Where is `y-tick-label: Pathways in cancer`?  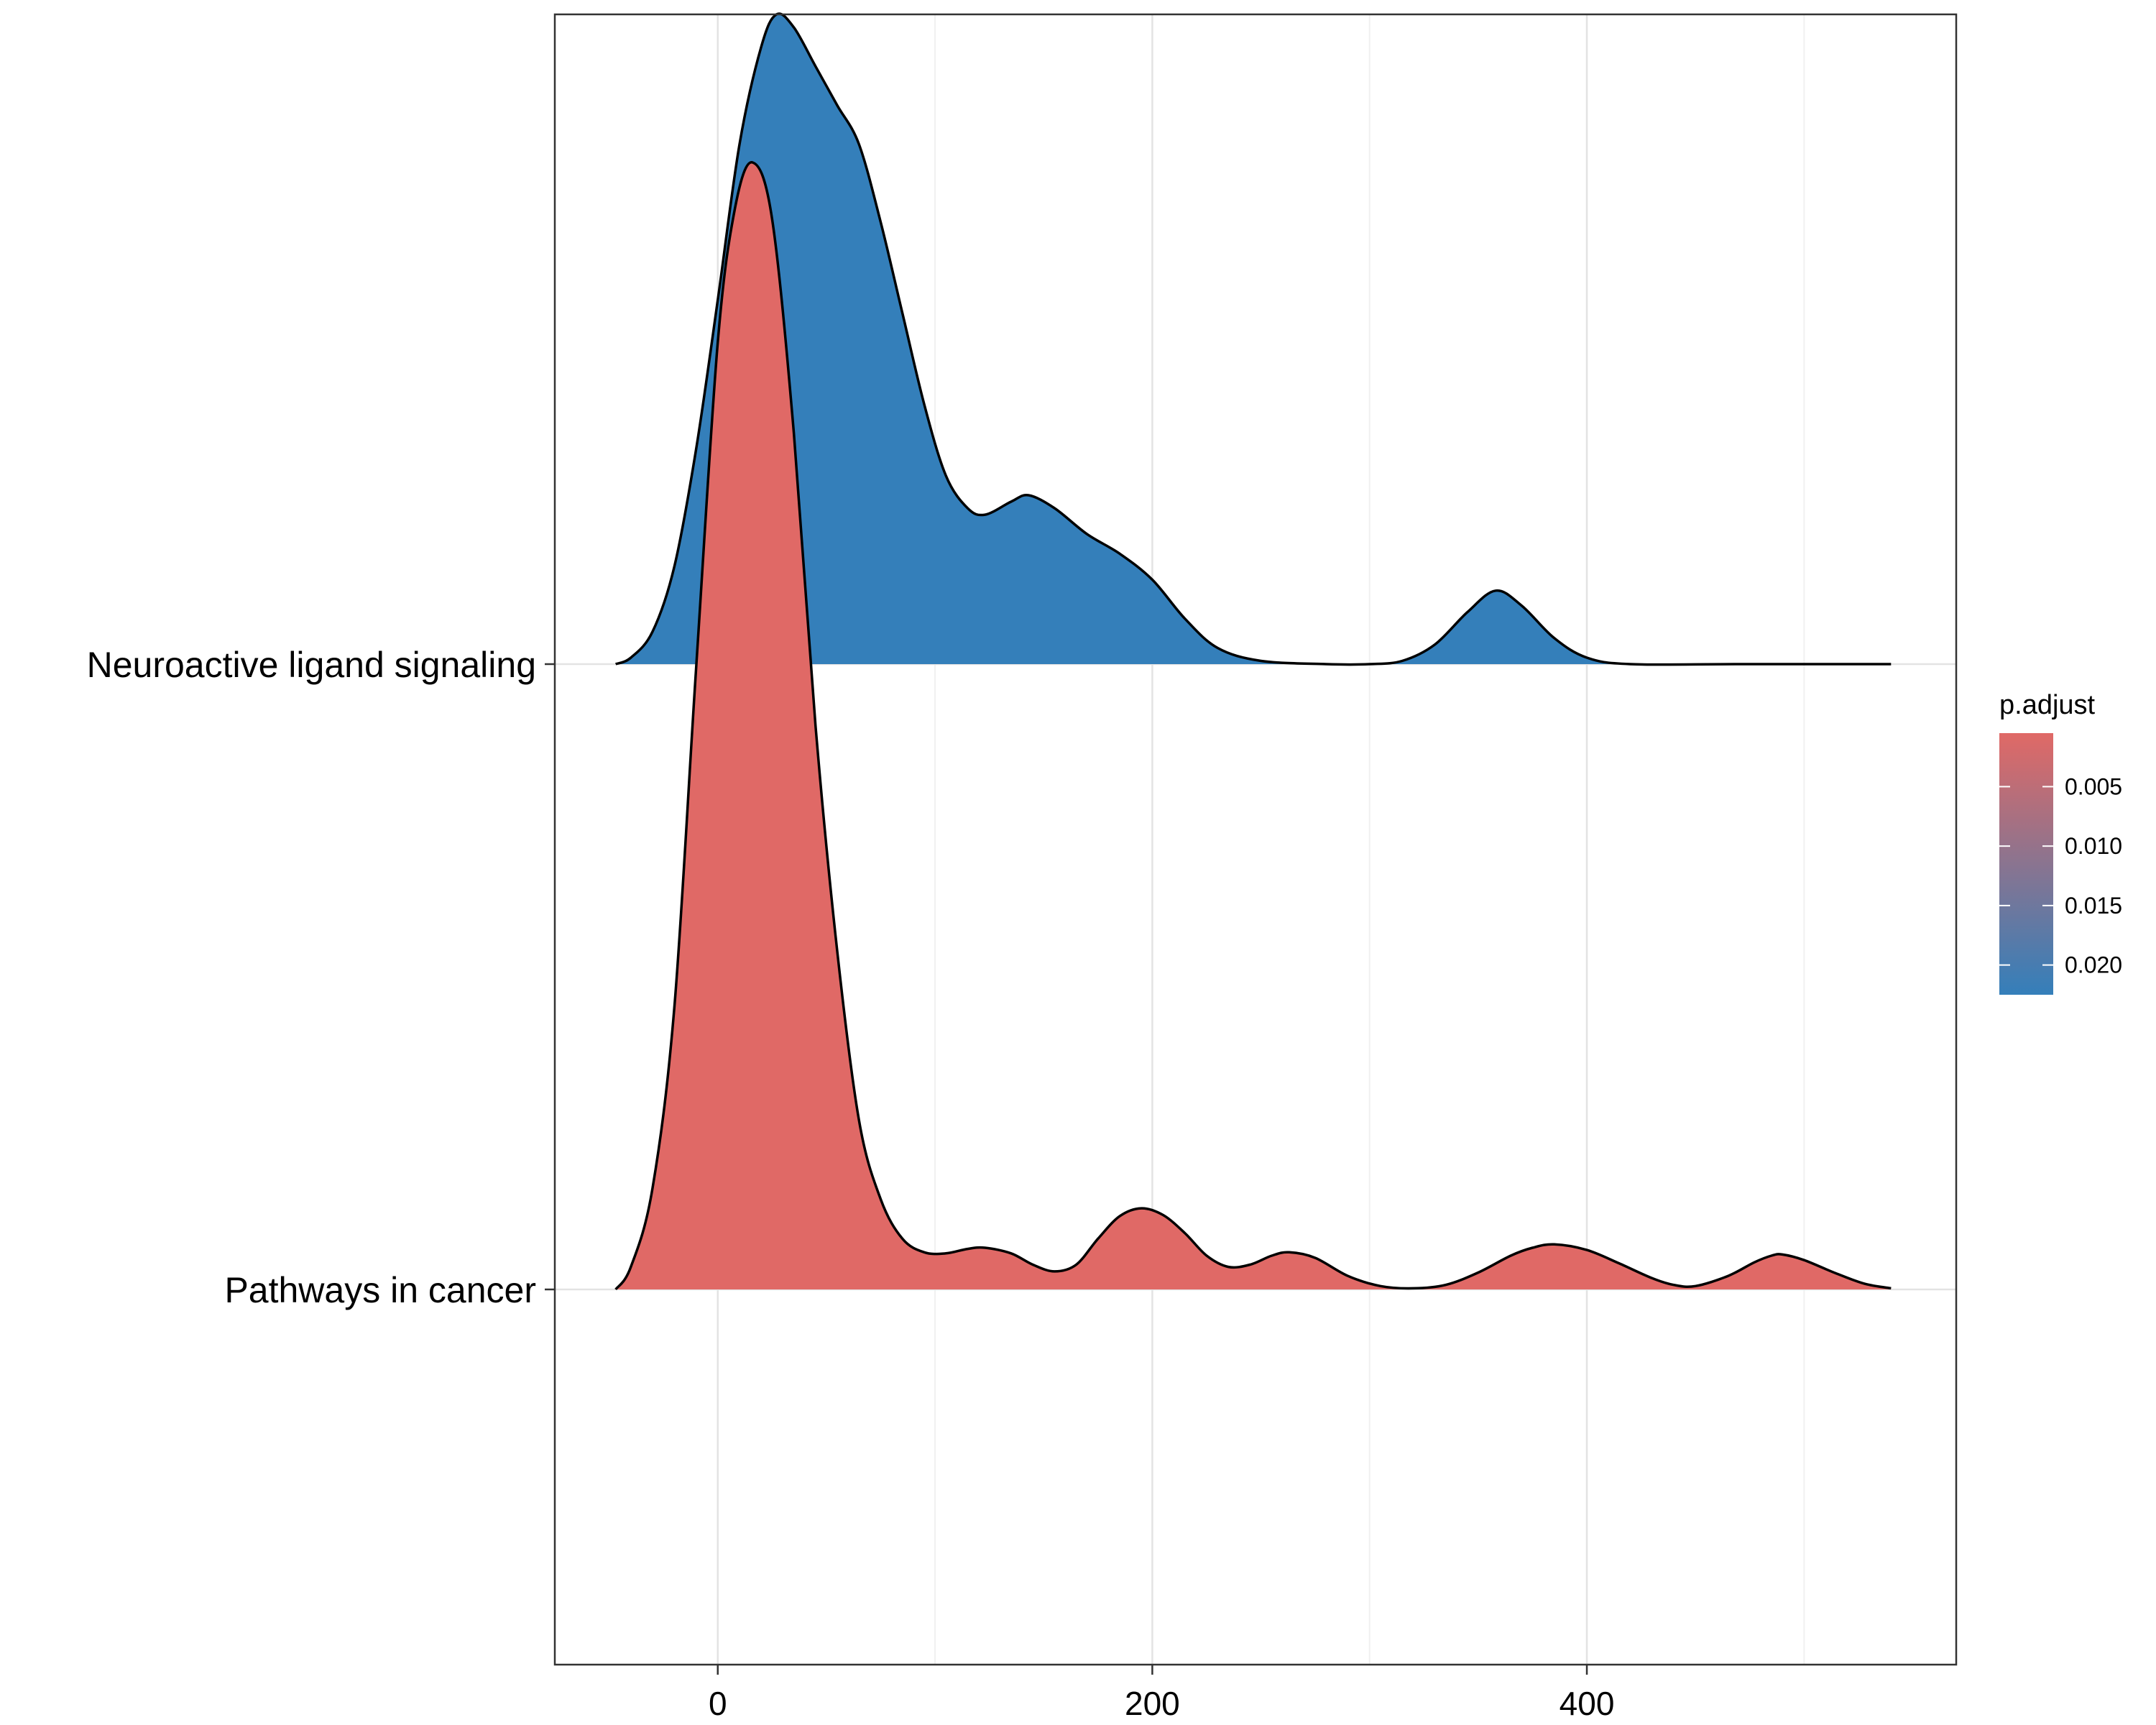
y-tick-label: Pathways in cancer is located at coordinates (380, 1290).